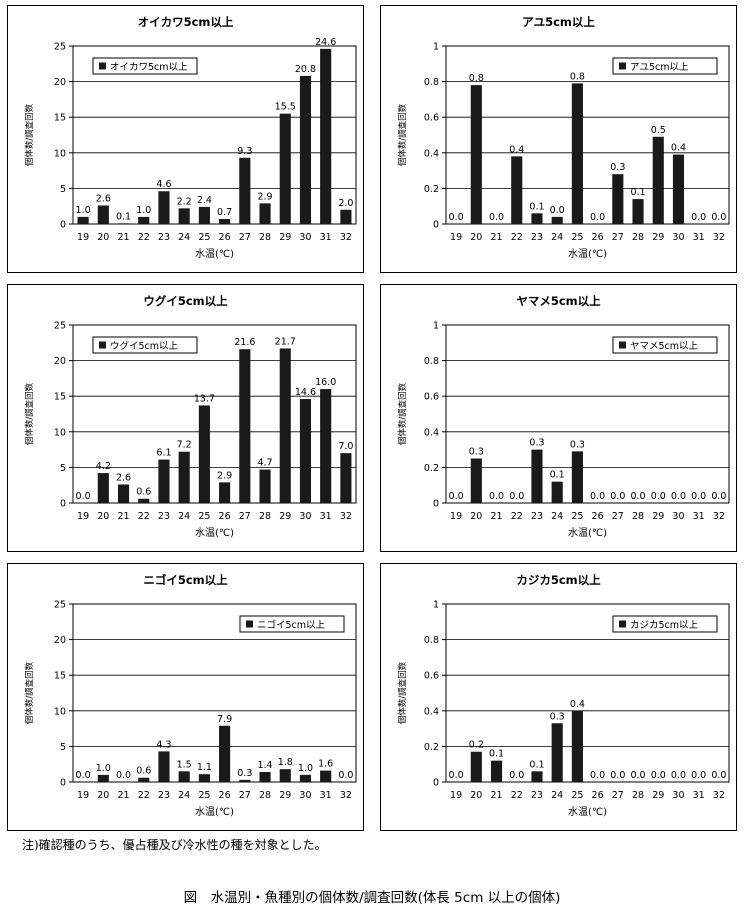 This screenshot has height=922, width=744. I want to click on legend: ヤマメ5cm以上, so click(665, 345).